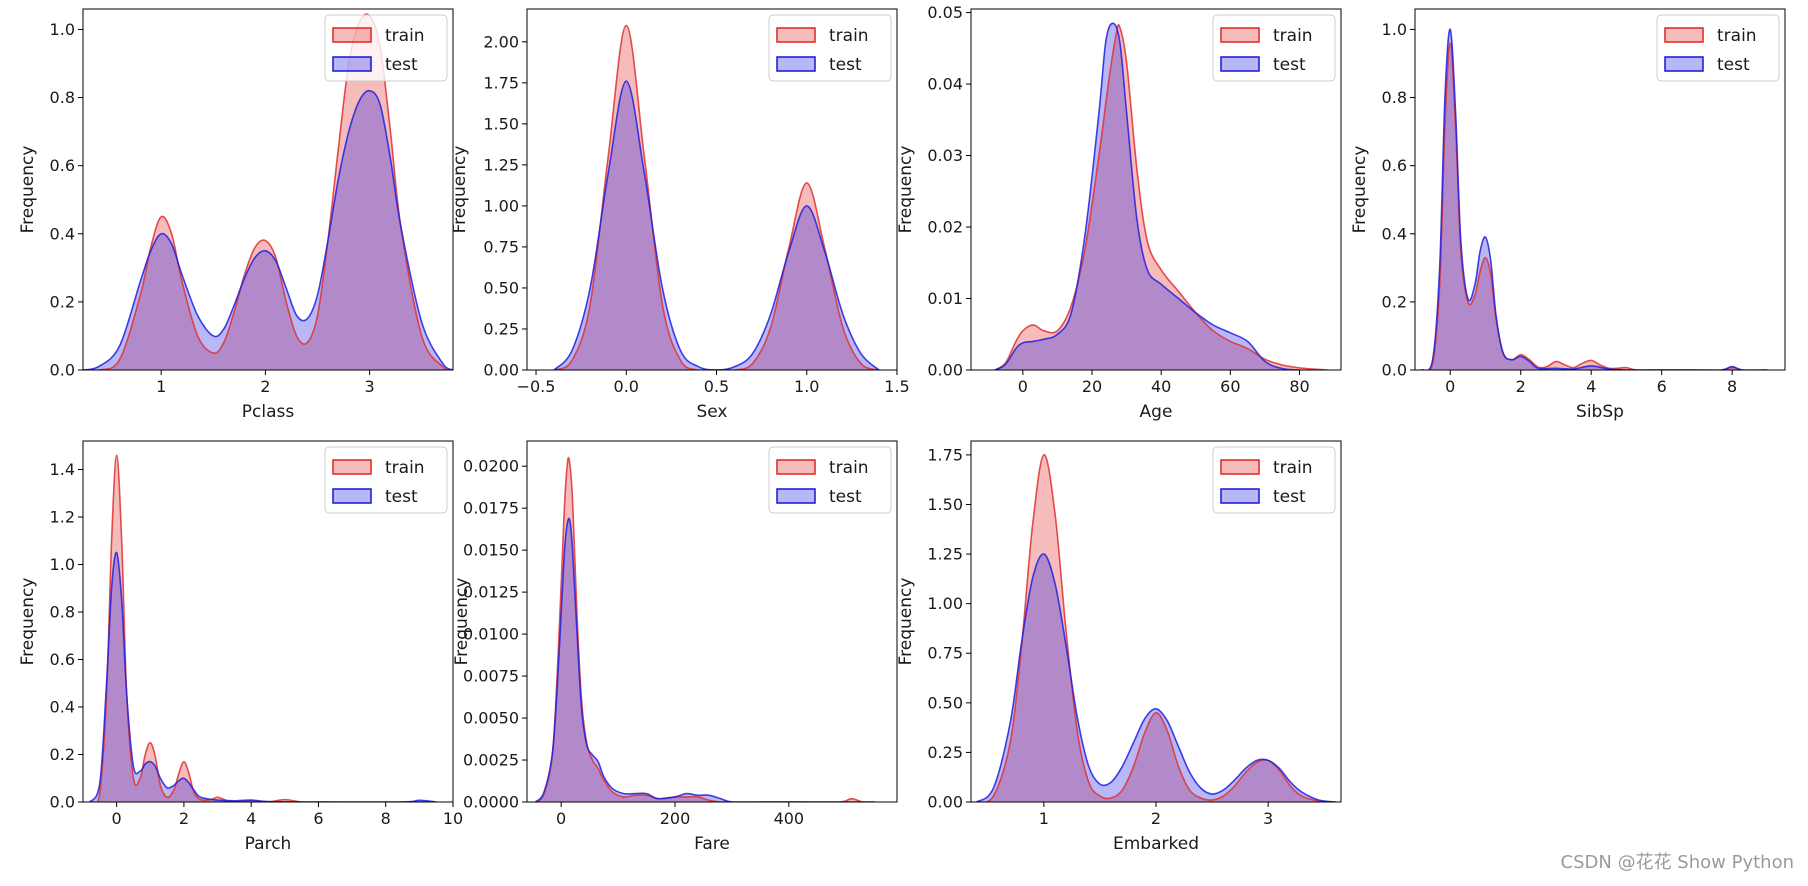 The width and height of the screenshot is (1808, 886). What do you see at coordinates (1092, 386) in the screenshot?
I see `x-tick-label-age: 20` at bounding box center [1092, 386].